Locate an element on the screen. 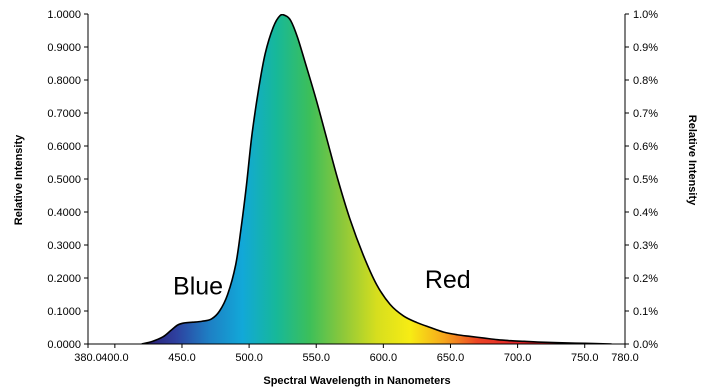 The image size is (710, 389). y-tick-label-right: 0.4% is located at coordinates (645, 213).